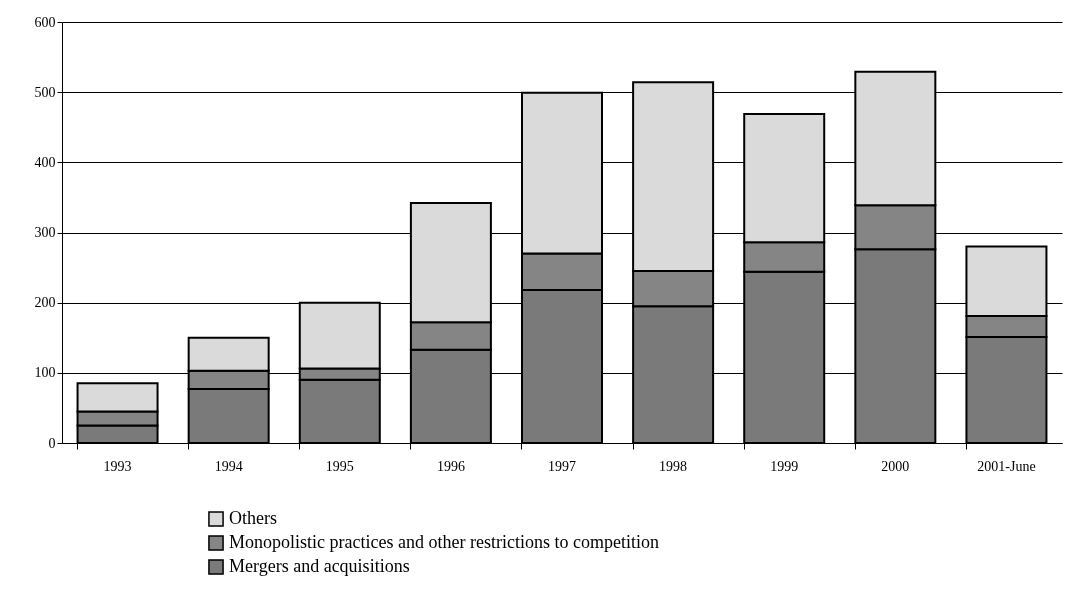 The height and width of the screenshot is (592, 1070). Describe the element at coordinates (339, 466) in the screenshot. I see `x-tick-label: 1995` at that location.